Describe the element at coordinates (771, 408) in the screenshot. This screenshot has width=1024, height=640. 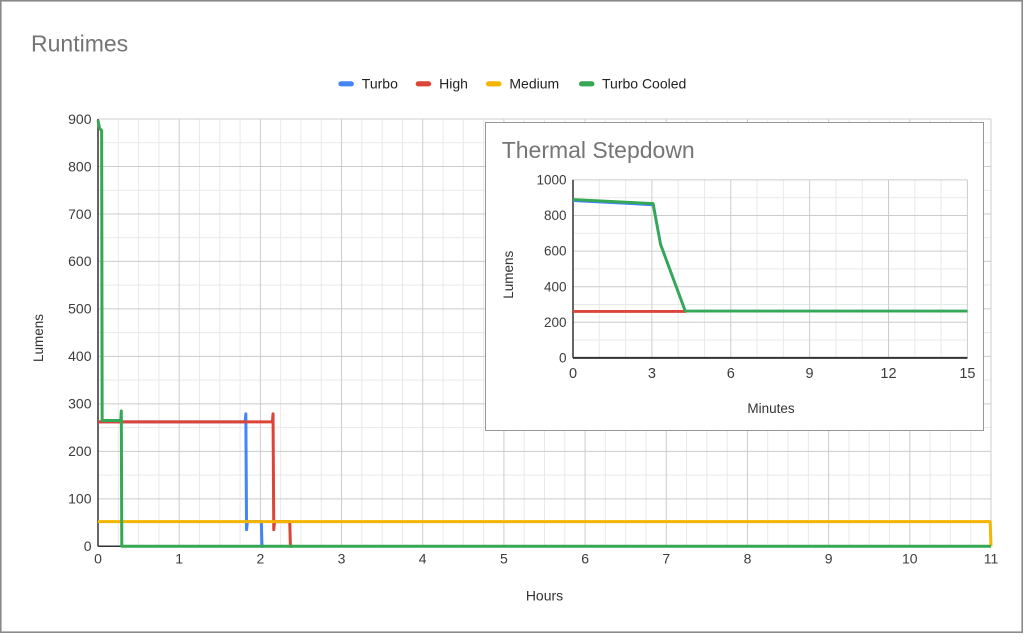
I see `svg-text: Minutes` at that location.